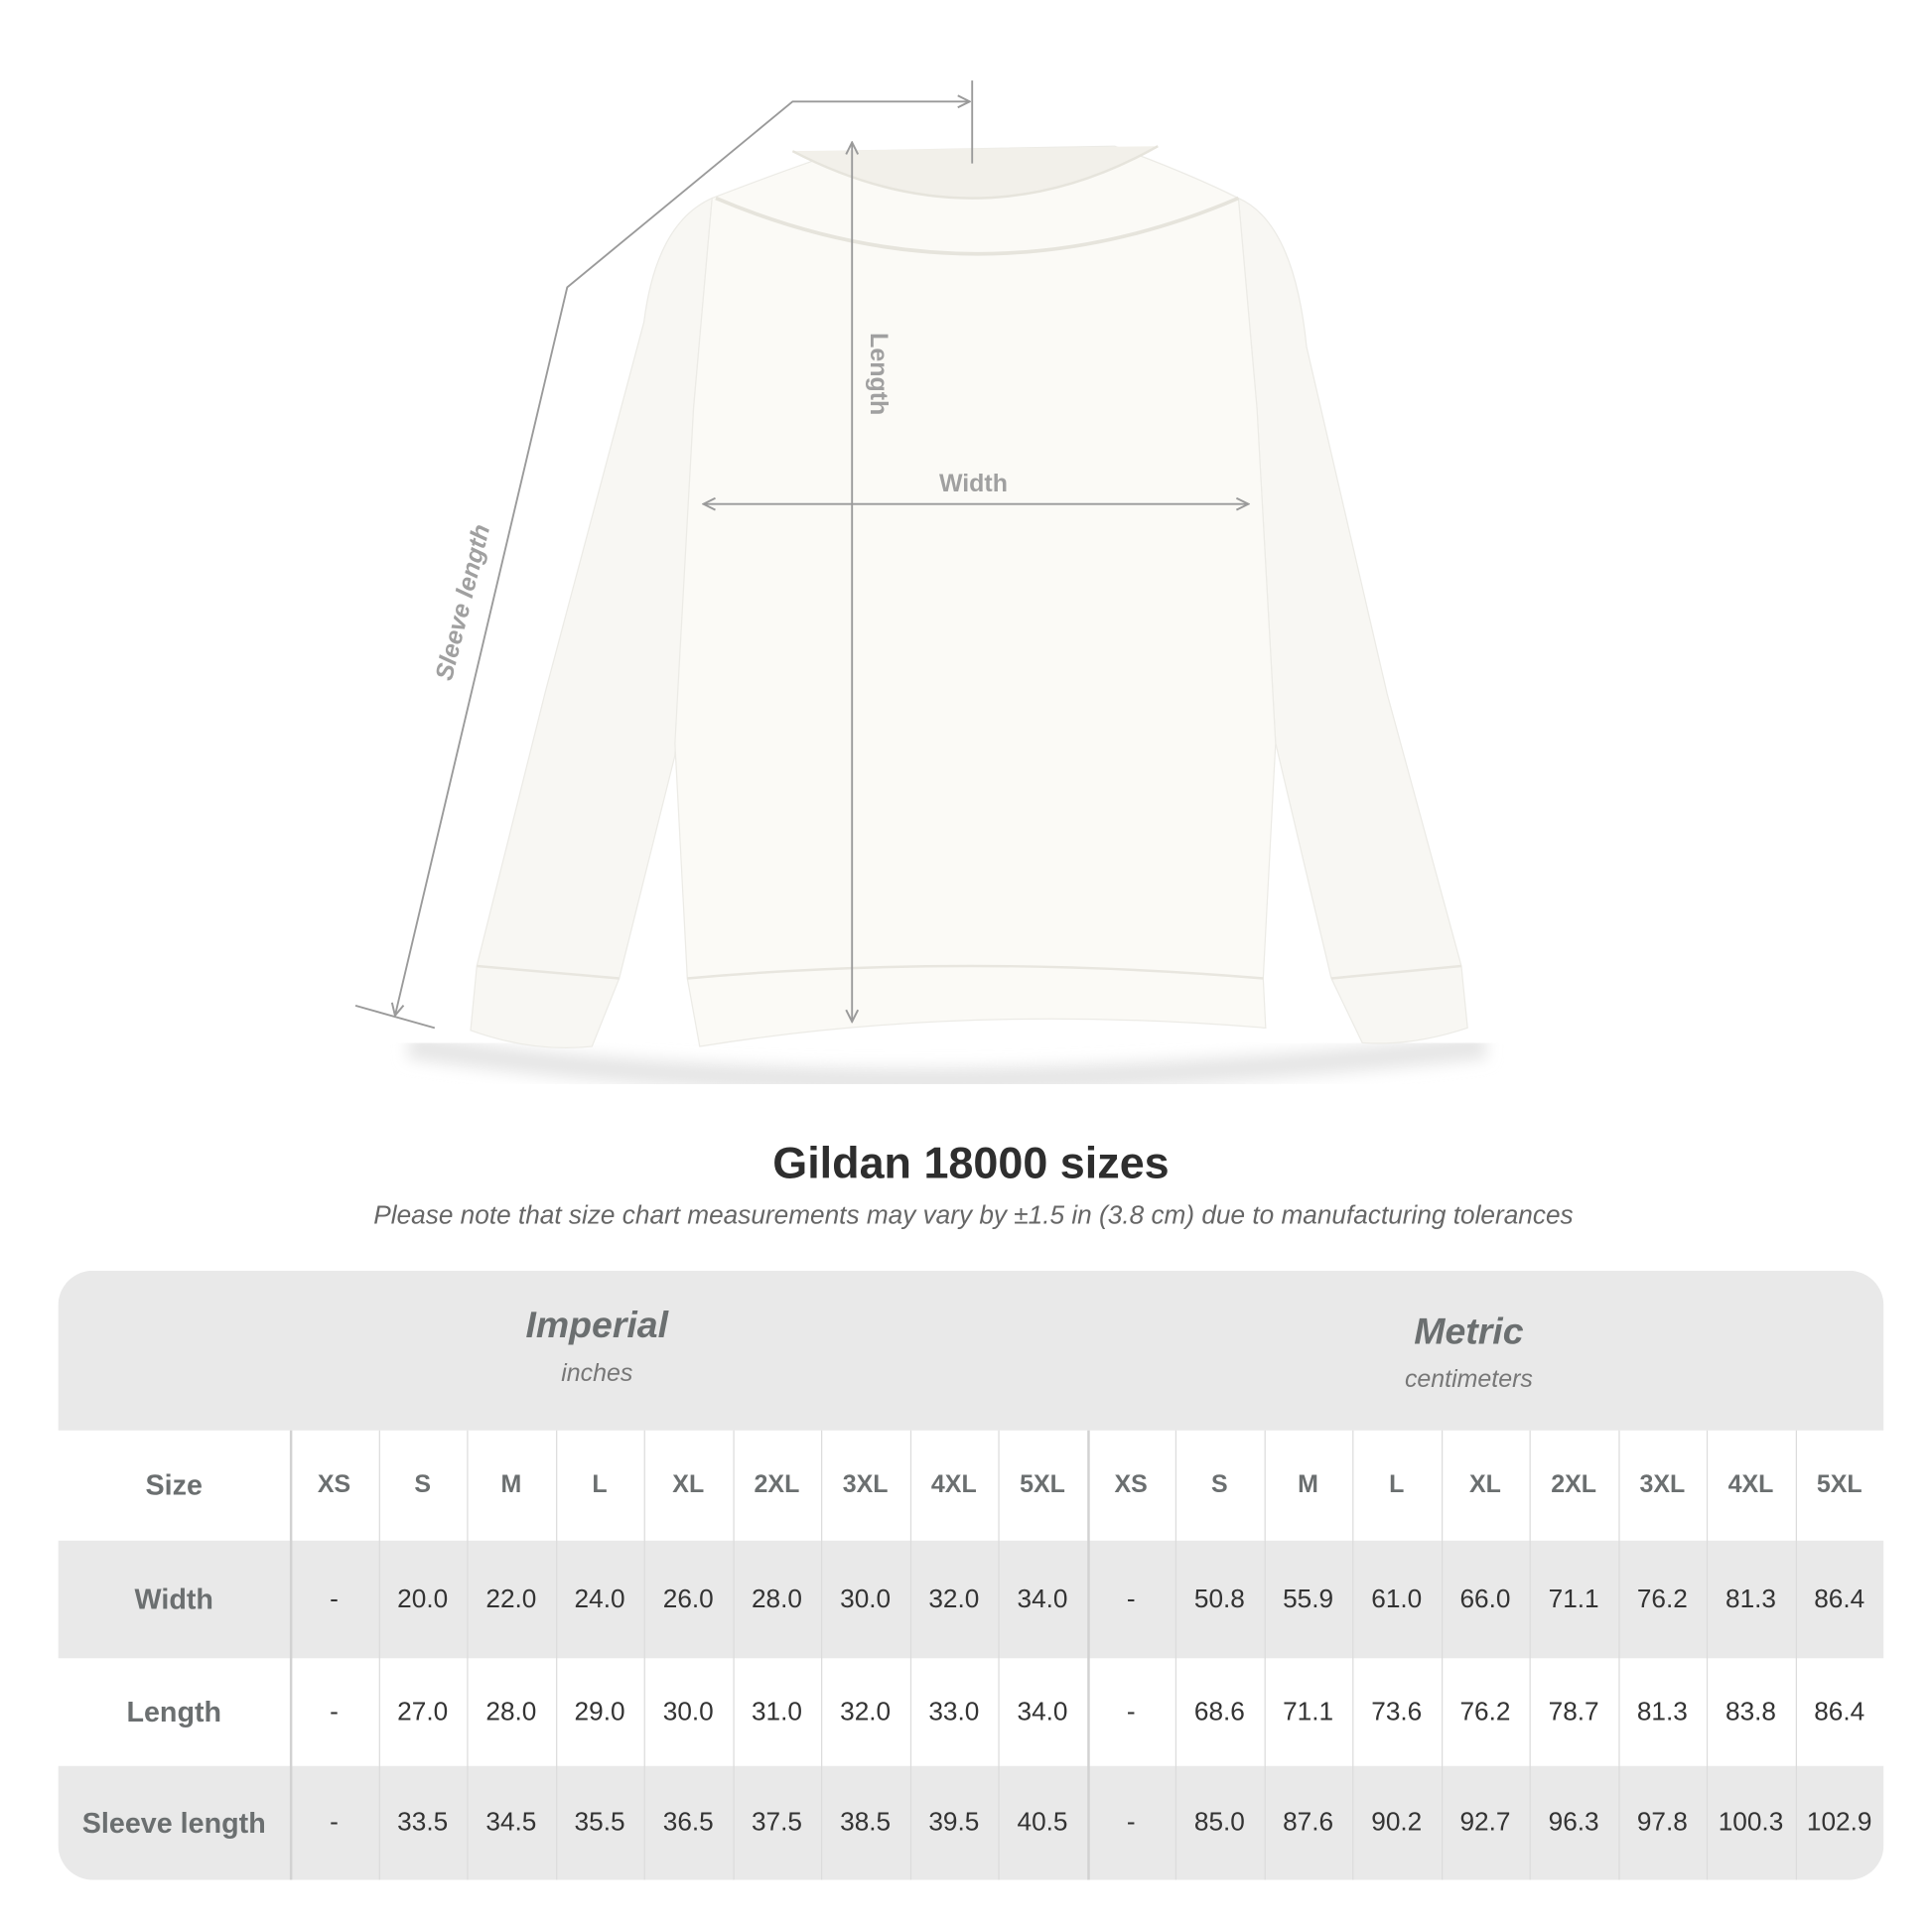 This screenshot has width=1932, height=1932. What do you see at coordinates (1485, 1485) in the screenshot?
I see `size-metric-xl: XL` at bounding box center [1485, 1485].